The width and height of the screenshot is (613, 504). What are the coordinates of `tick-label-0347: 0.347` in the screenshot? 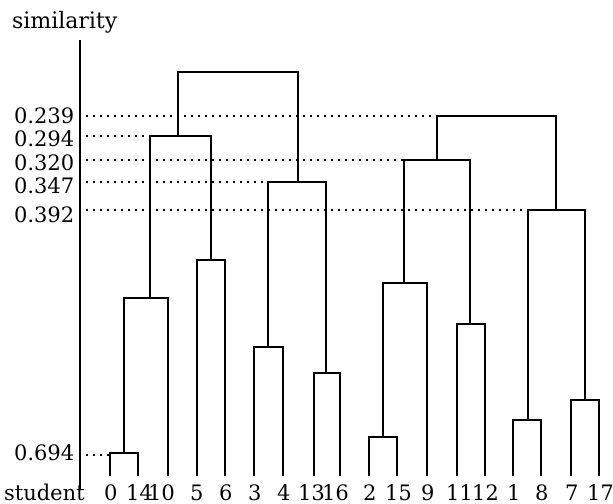 It's located at (44, 186).